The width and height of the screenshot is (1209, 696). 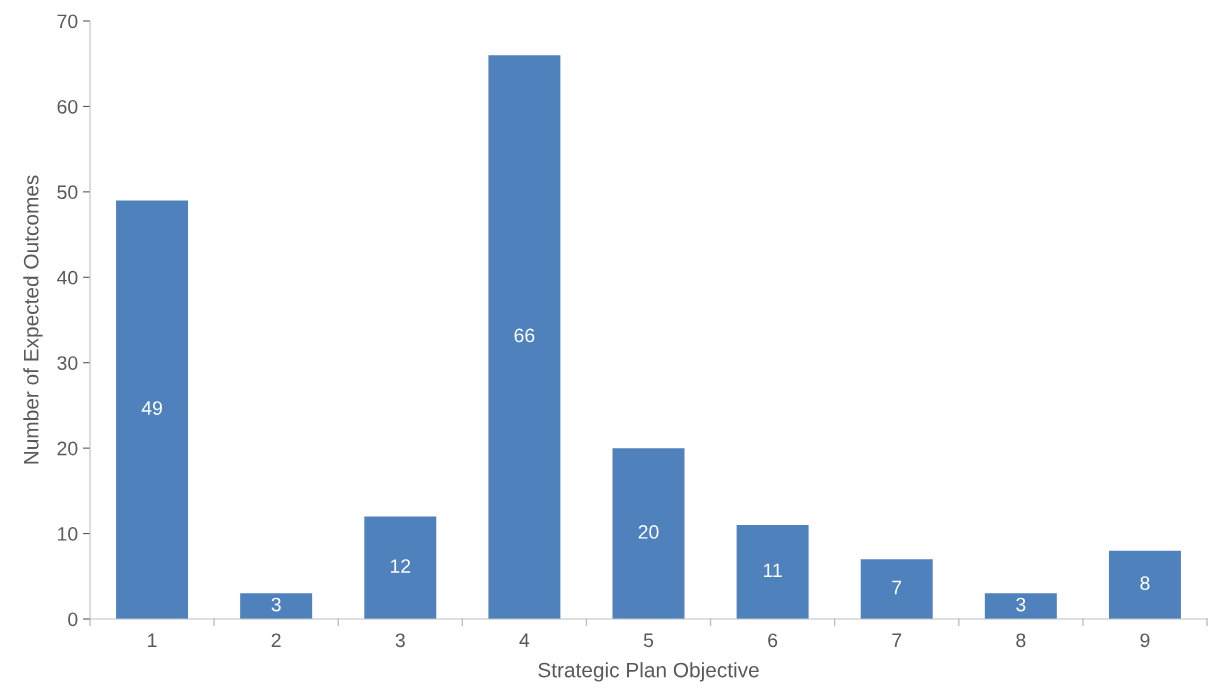 I want to click on data-label: 8, so click(x=1145, y=583).